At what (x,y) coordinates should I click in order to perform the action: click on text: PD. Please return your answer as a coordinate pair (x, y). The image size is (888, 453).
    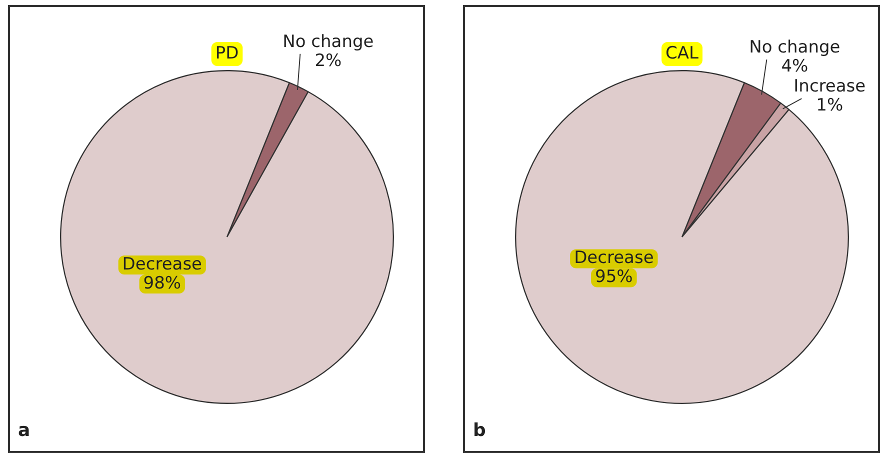
    Looking at the image, I should click on (227, 53).